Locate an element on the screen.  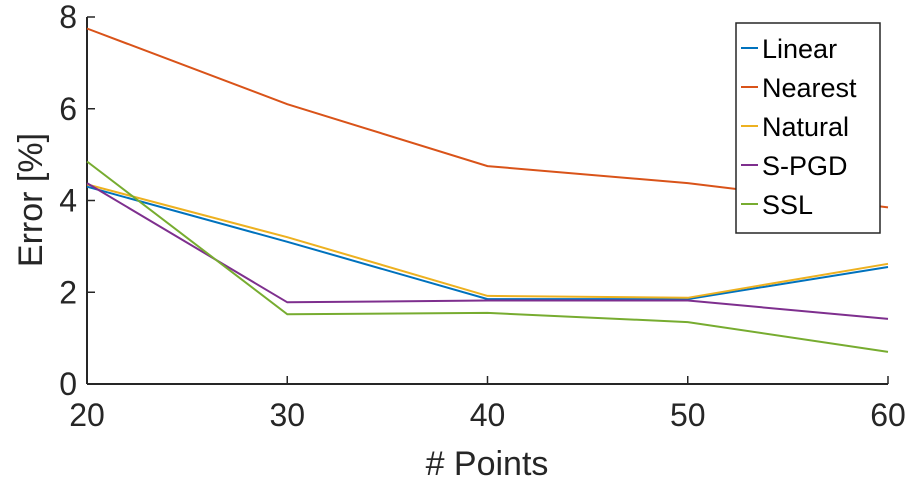
y-axis-label: Error [%] is located at coordinates (31, 200).